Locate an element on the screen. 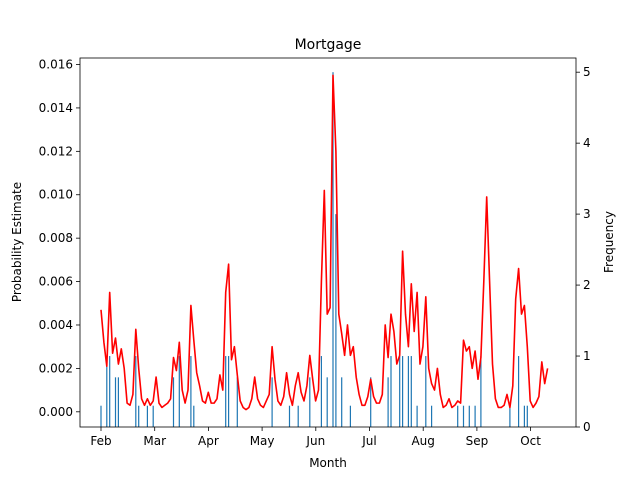  y-tick-label: 0.004 is located at coordinates (56, 325).